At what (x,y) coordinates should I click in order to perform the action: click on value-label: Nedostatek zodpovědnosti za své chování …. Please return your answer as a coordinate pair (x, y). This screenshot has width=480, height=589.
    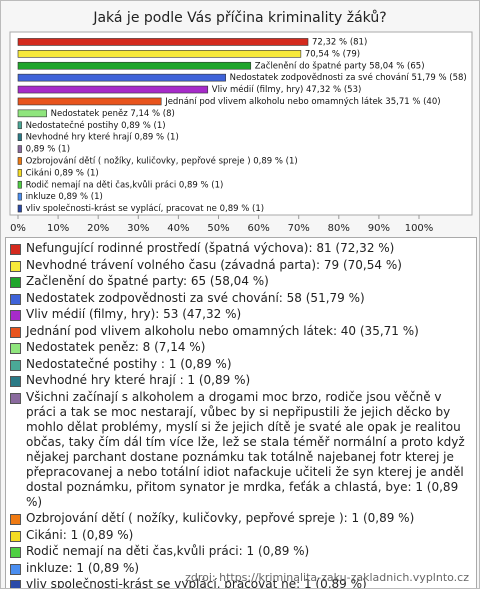
    Looking at the image, I should click on (348, 77).